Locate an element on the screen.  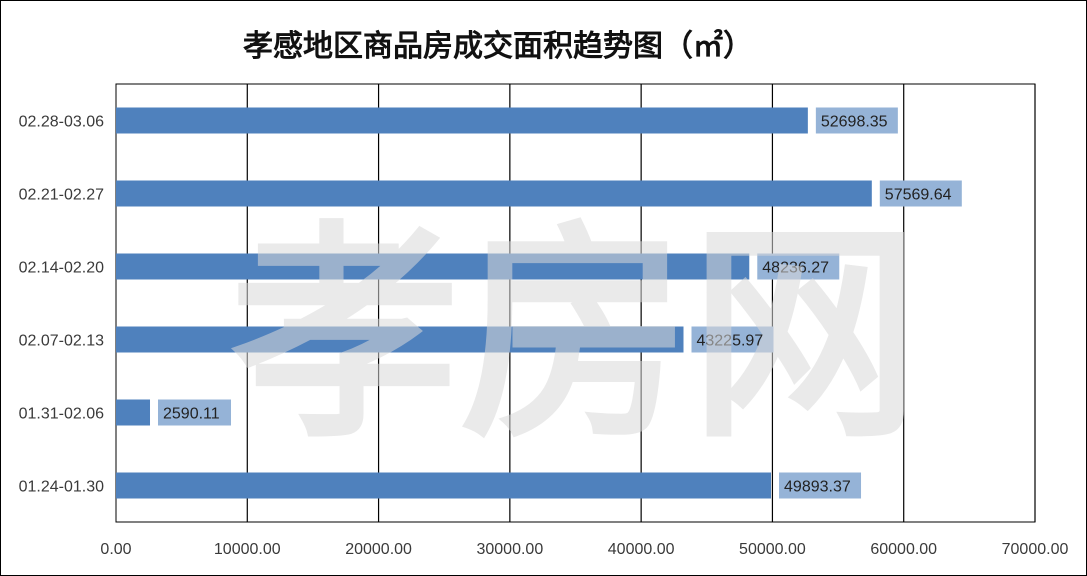
chart-title: 孝感地区商品房成交面积趋势图（㎡） is located at coordinates (498, 46).